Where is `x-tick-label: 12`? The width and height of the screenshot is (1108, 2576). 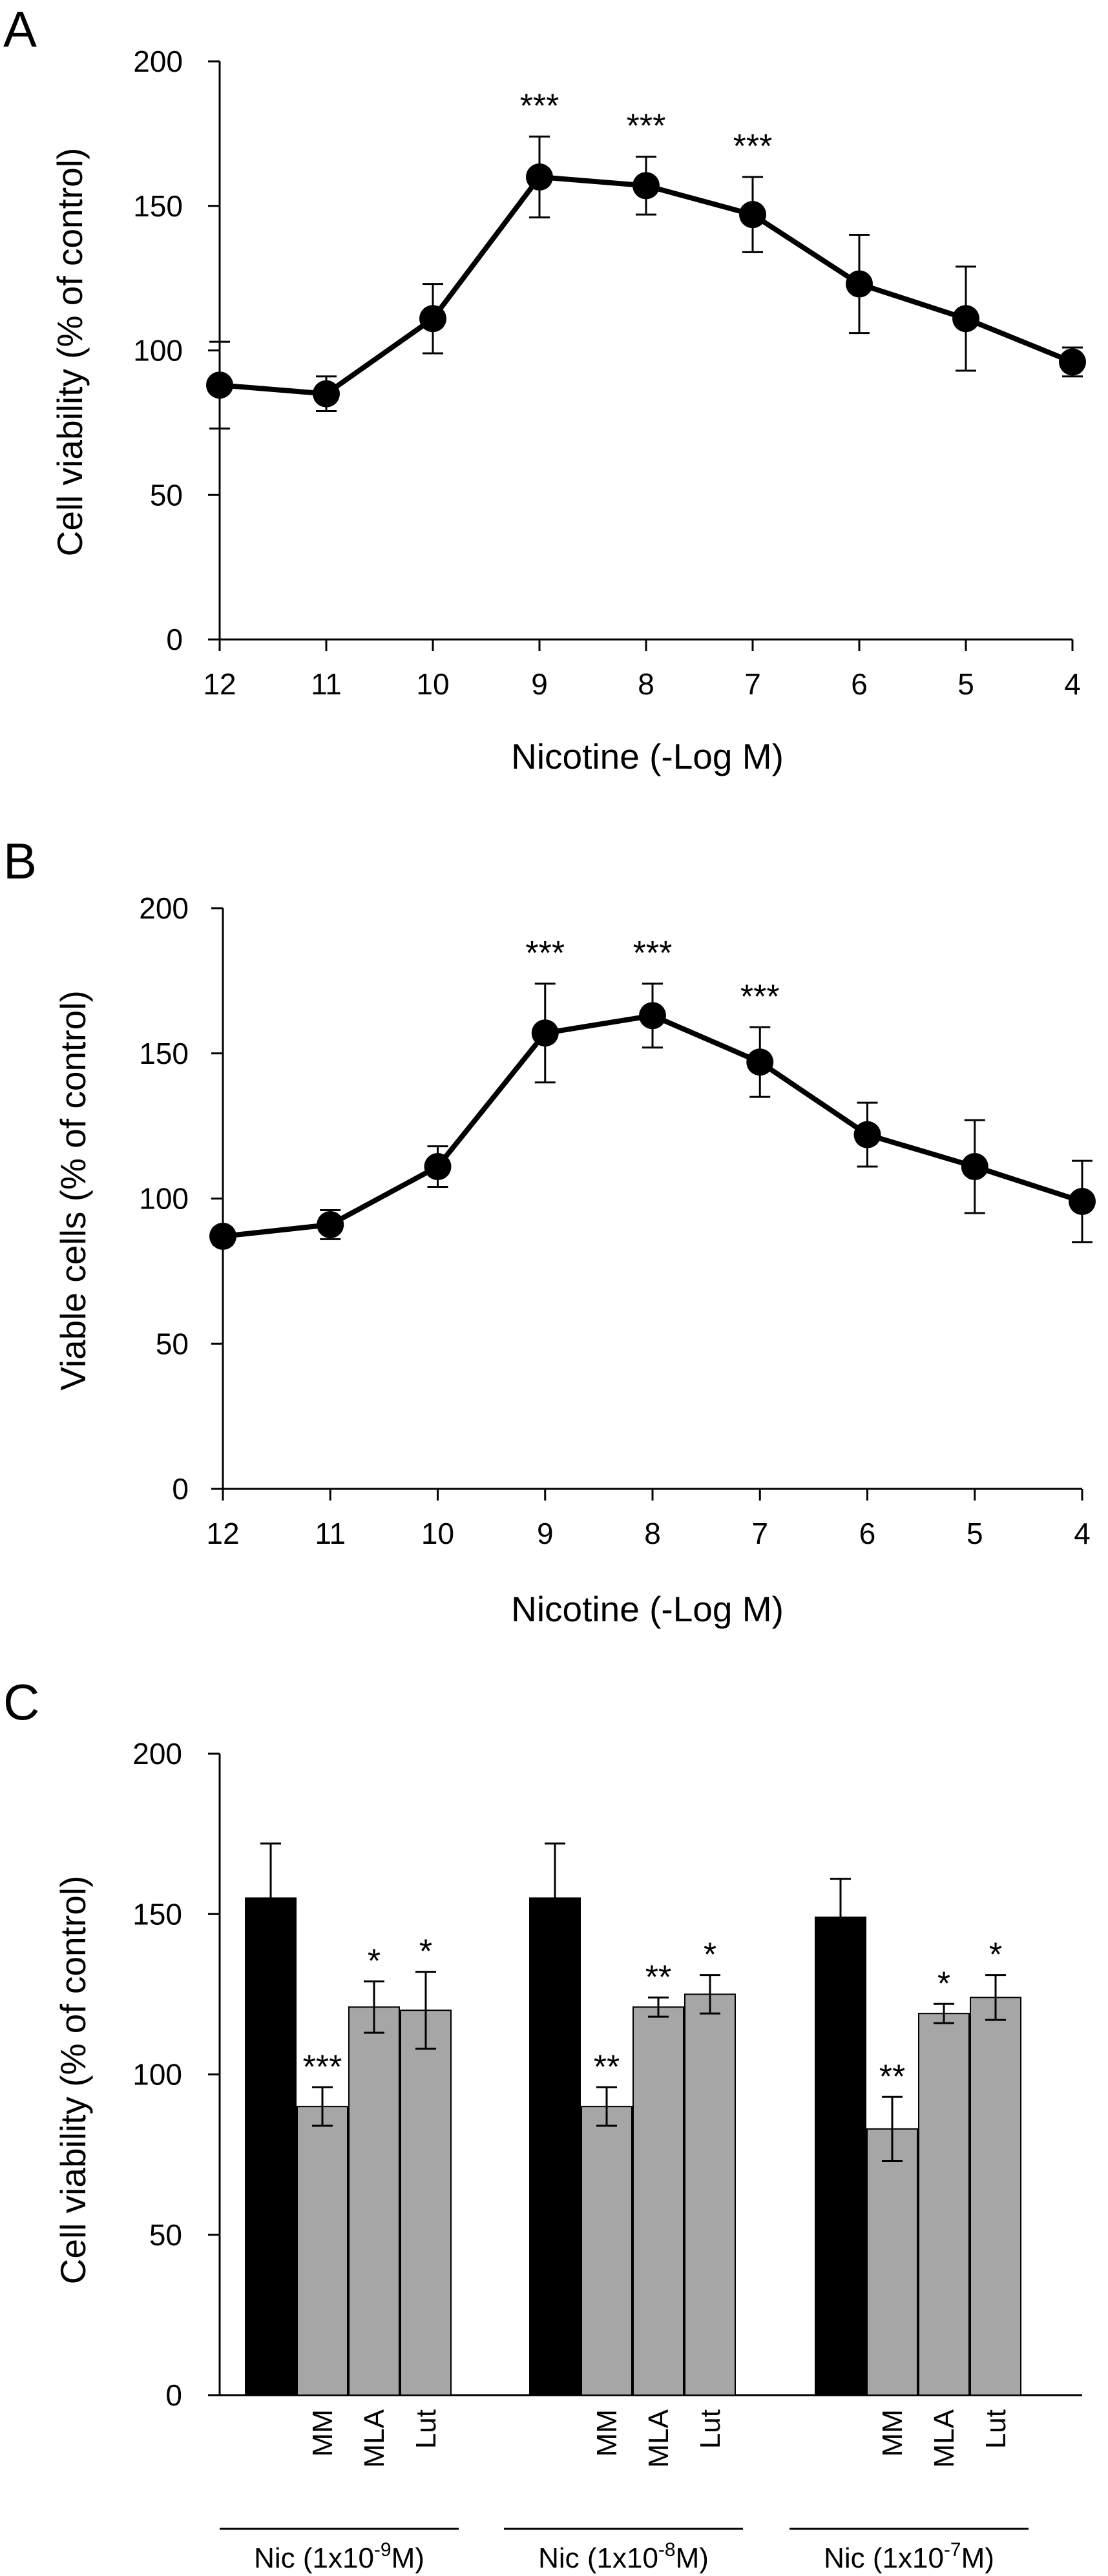 x-tick-label: 12 is located at coordinates (219, 684).